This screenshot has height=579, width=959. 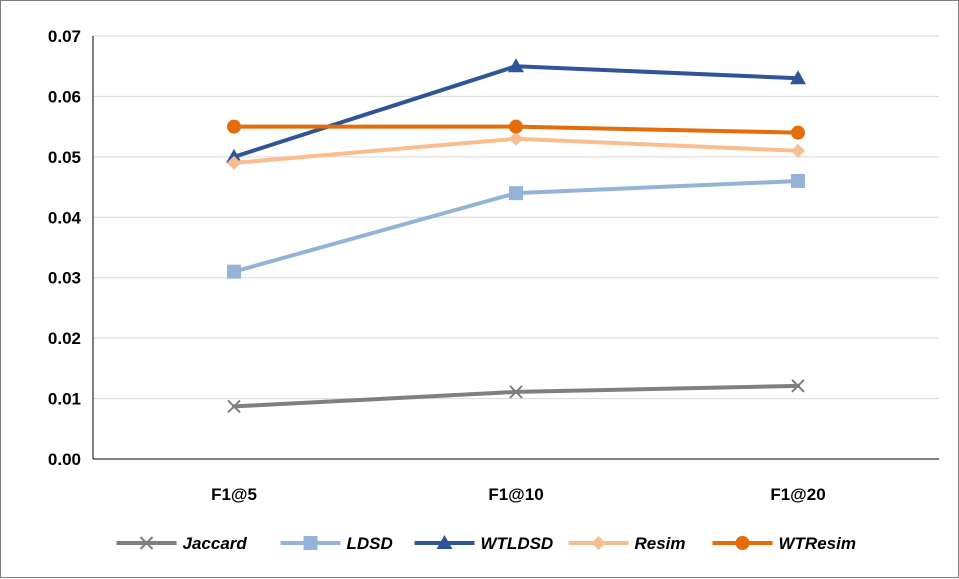 I want to click on legend: Jaccard LDSD WTLDSD Resim WTResim, so click(x=486, y=543).